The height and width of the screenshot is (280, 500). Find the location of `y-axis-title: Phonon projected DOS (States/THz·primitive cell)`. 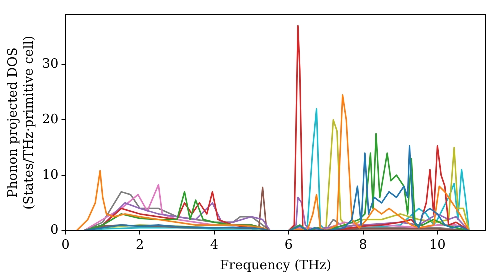

y-axis-title: Phonon projected DOS (States/THz·primitive cell) is located at coordinates (21, 123).